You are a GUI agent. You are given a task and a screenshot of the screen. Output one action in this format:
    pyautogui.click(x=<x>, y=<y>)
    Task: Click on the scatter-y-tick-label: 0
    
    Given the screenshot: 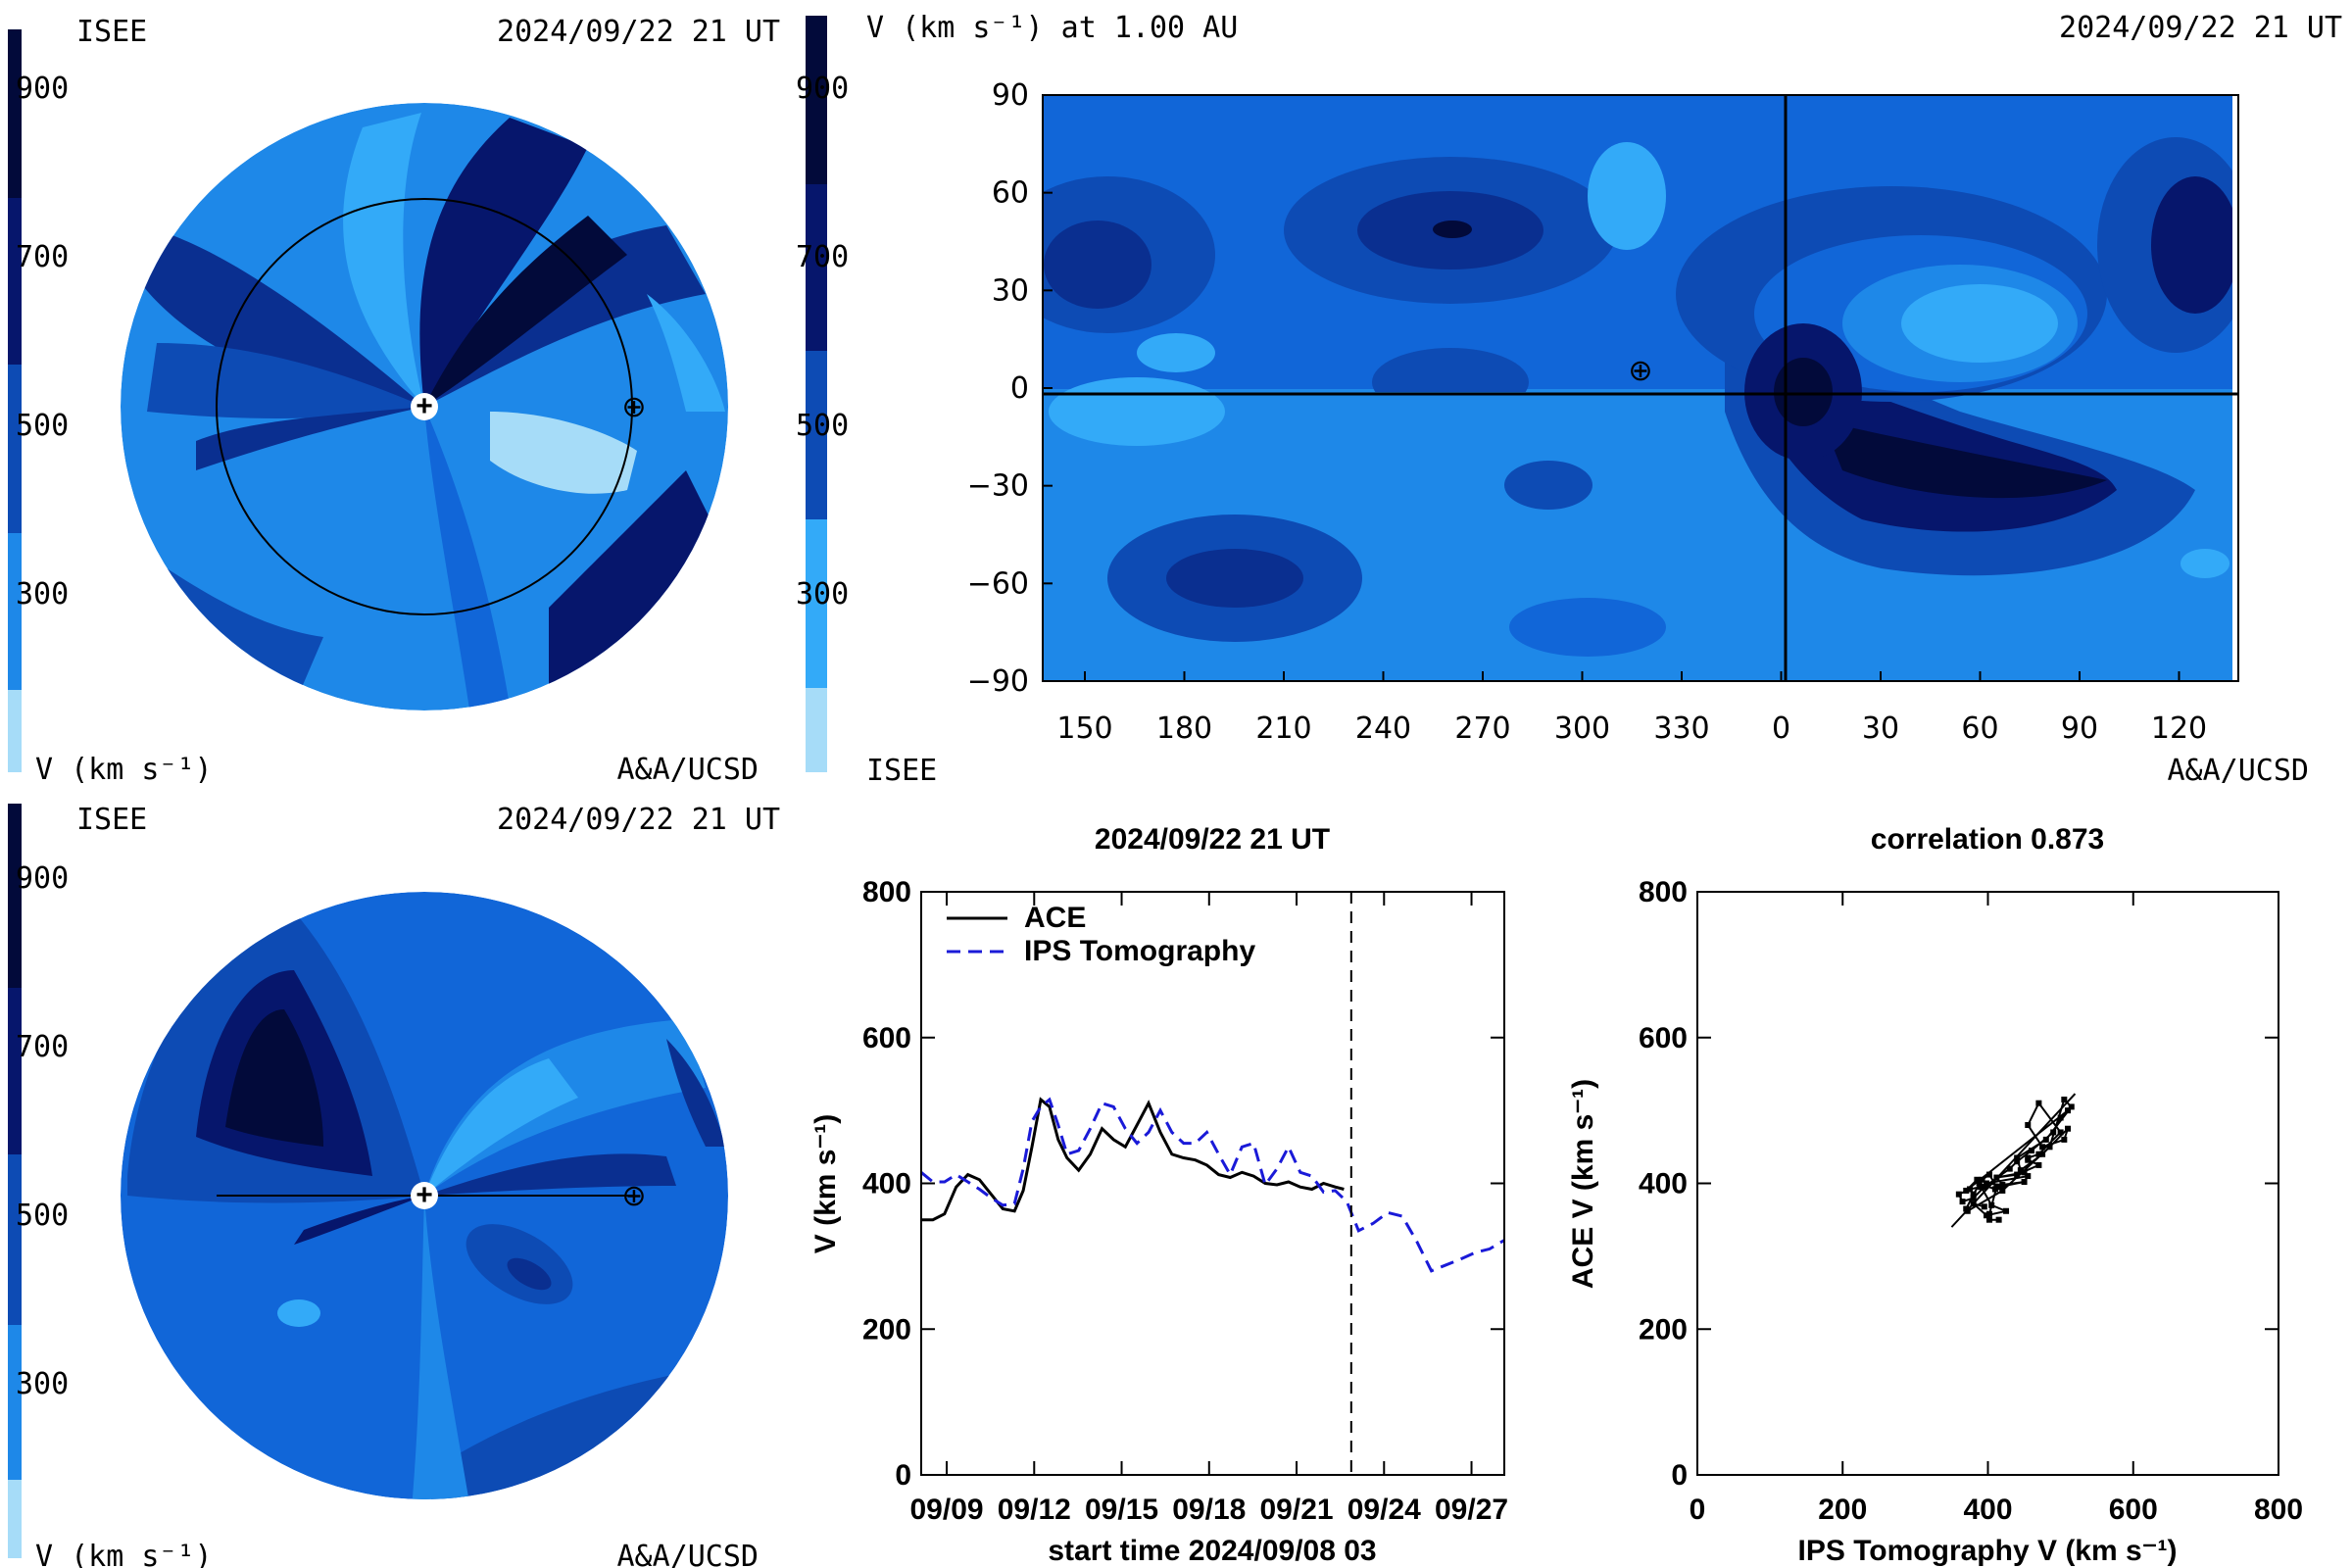 What is the action you would take?
    pyautogui.click(x=1679, y=1475)
    